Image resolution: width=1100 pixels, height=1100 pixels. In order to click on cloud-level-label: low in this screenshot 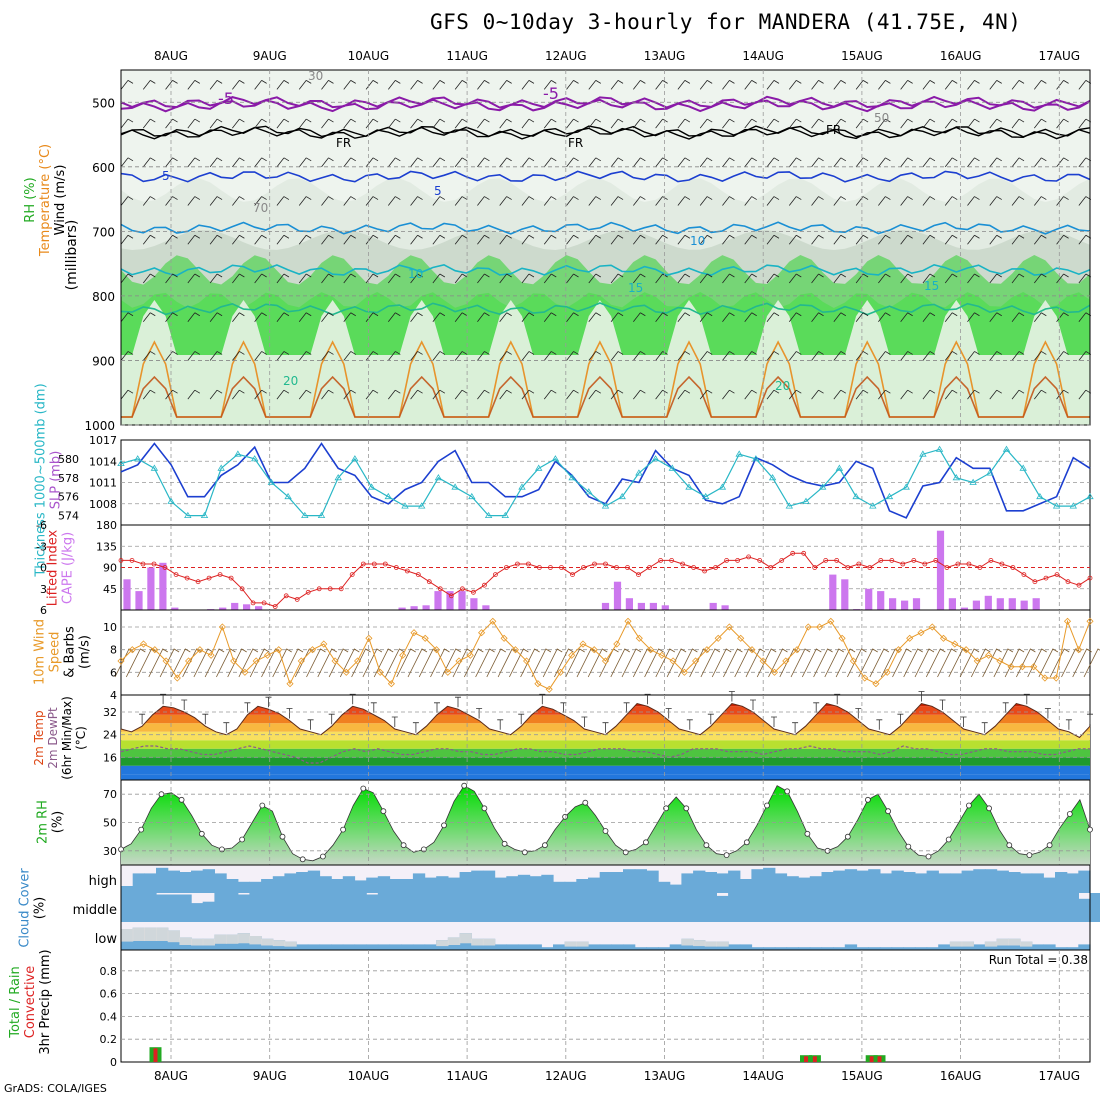, I will do `click(106, 939)`.